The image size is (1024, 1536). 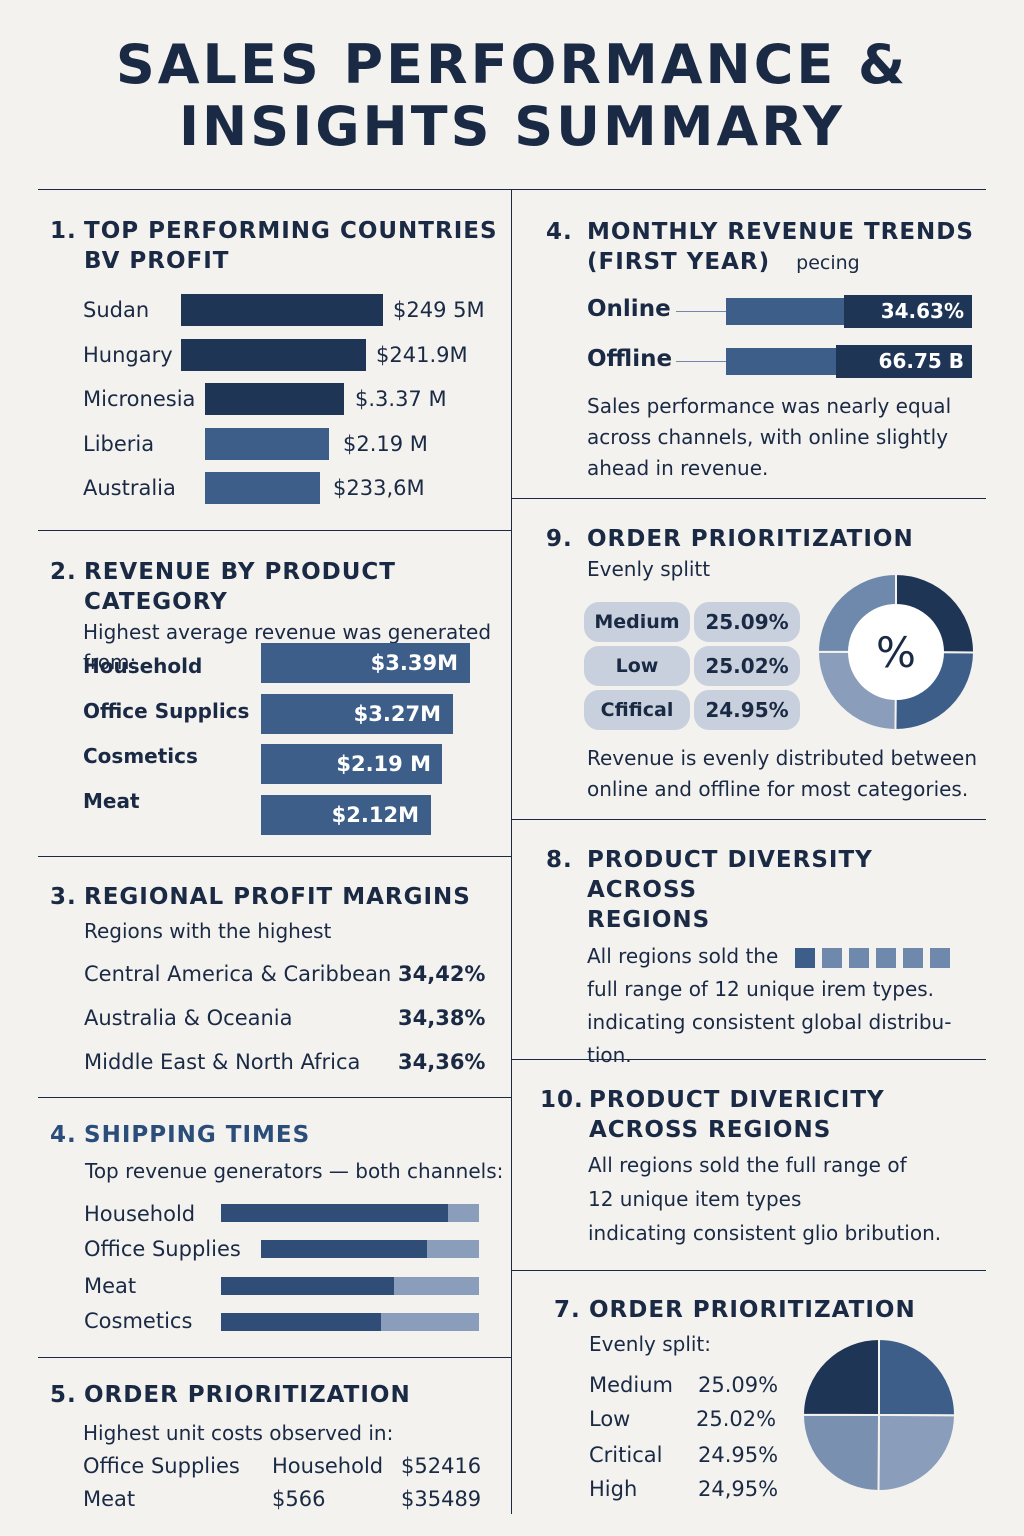 What do you see at coordinates (747, 710) in the screenshot?
I see `priority-value-pill: 24.95%` at bounding box center [747, 710].